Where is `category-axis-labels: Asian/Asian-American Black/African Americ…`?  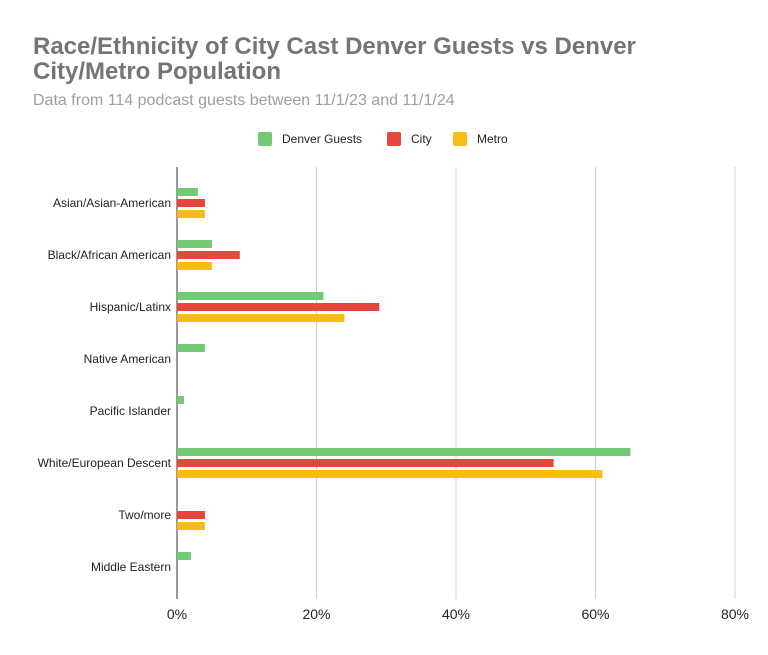
category-axis-labels: Asian/Asian-American Black/African Americ… is located at coordinates (105, 385).